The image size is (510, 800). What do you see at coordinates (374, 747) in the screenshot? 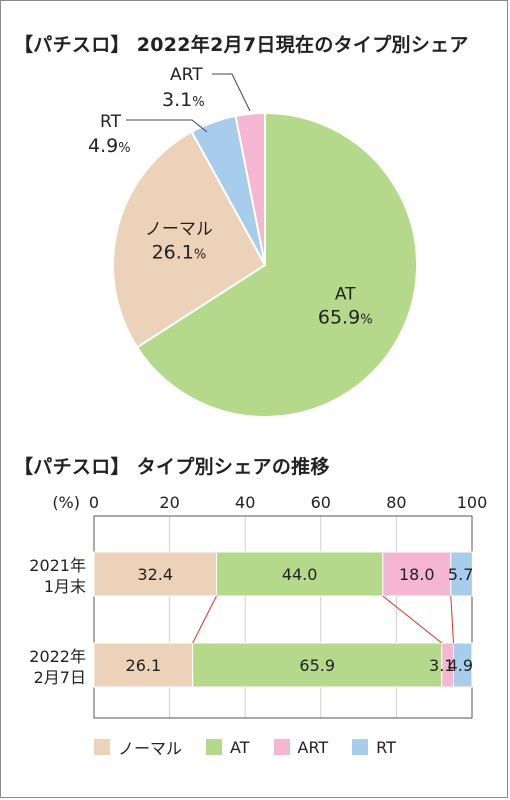
I see `legend-item-rt: RT` at bounding box center [374, 747].